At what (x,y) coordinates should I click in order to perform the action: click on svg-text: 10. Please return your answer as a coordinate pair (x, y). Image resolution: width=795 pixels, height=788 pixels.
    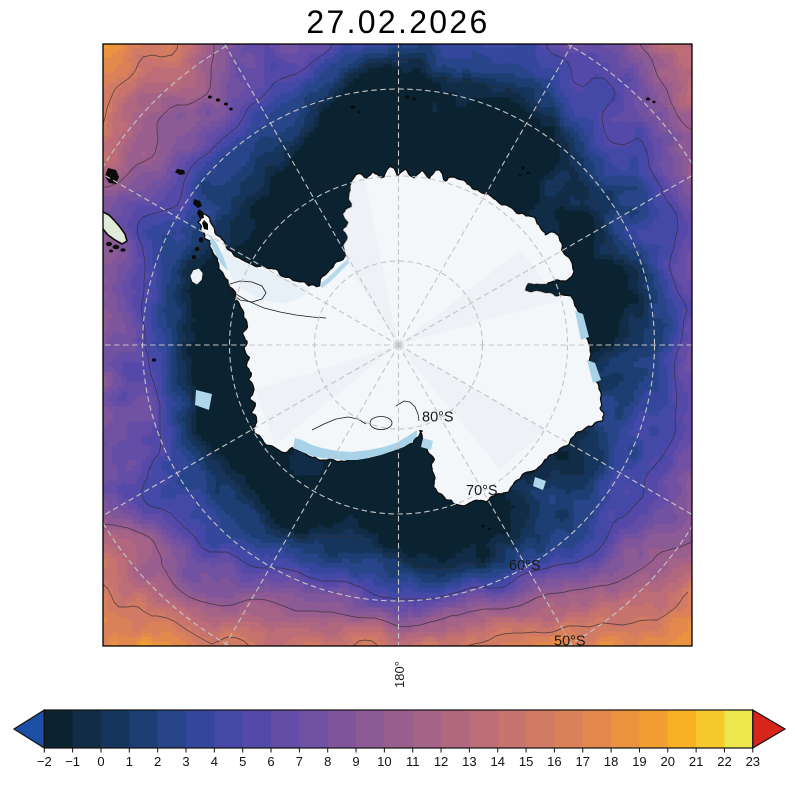
    Looking at the image, I should click on (384, 761).